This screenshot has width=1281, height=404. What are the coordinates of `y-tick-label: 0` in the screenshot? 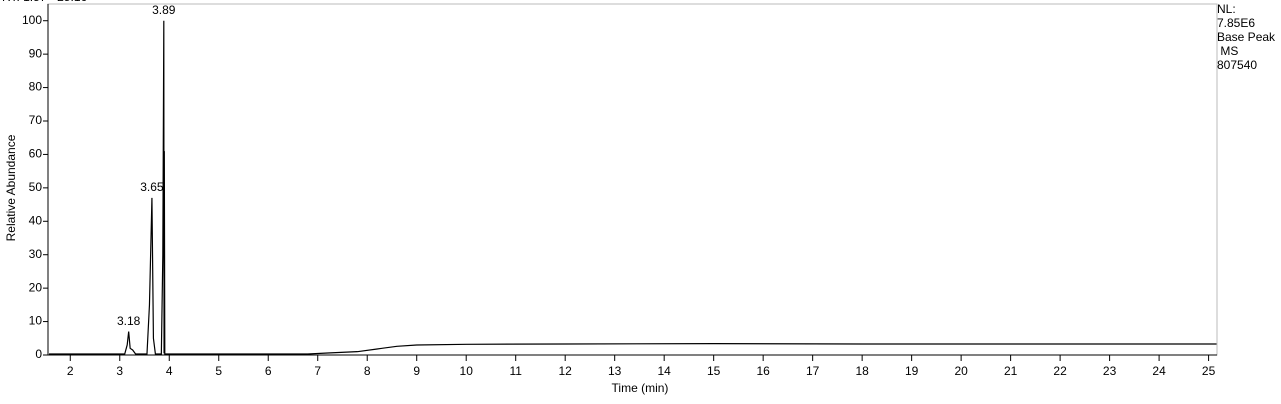 It's located at (38, 354).